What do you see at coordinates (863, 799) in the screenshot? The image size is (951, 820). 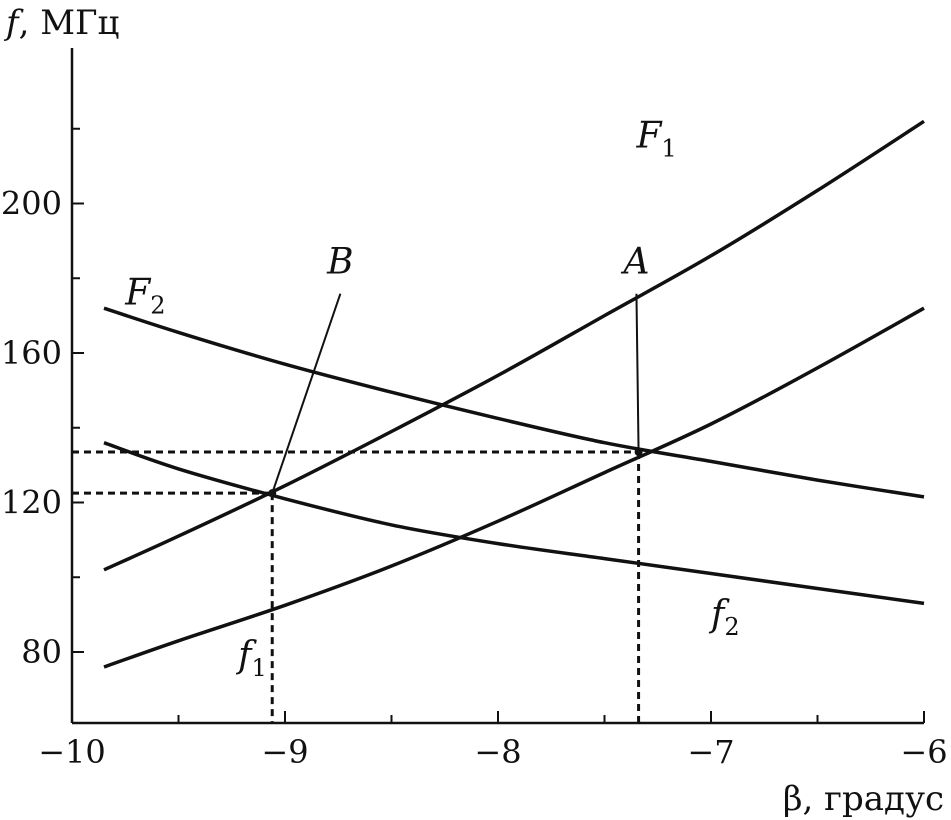 I see `x-axis-title: β, градус` at bounding box center [863, 799].